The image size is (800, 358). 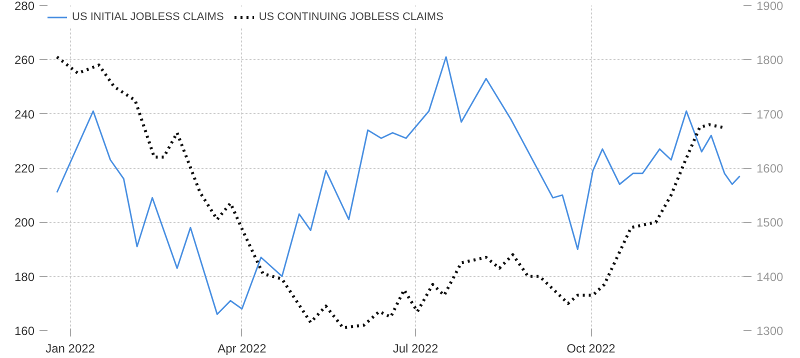 I want to click on y-tick-label: 280, so click(x=24, y=6).